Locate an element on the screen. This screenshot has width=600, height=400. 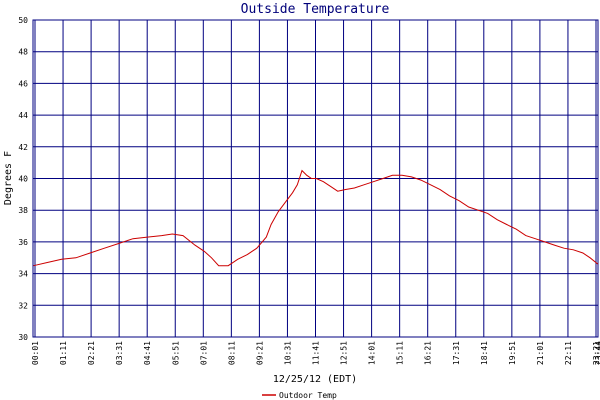
y-tick-labels: 30 32 34 36 38 40 42 44 46 48 50 is located at coordinates (23, 179).